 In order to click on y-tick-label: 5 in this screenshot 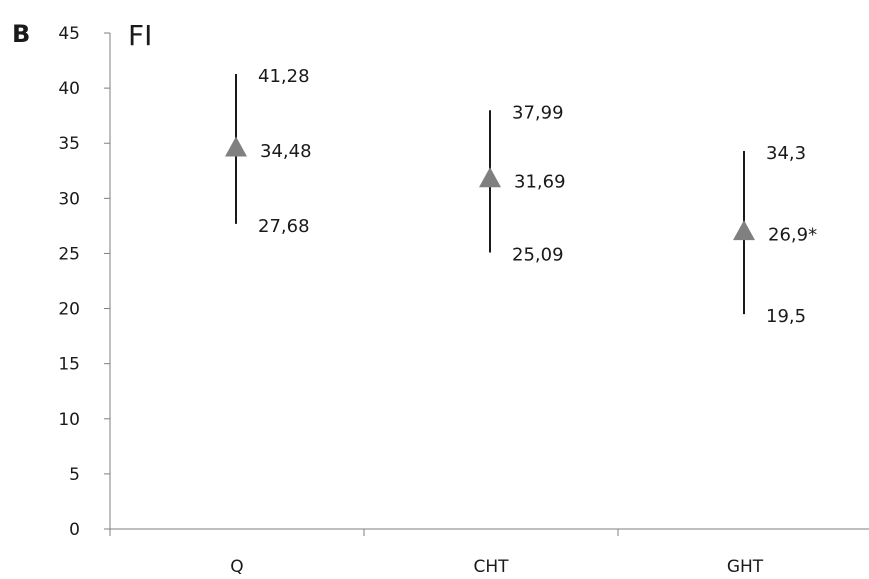, I will do `click(74, 475)`.